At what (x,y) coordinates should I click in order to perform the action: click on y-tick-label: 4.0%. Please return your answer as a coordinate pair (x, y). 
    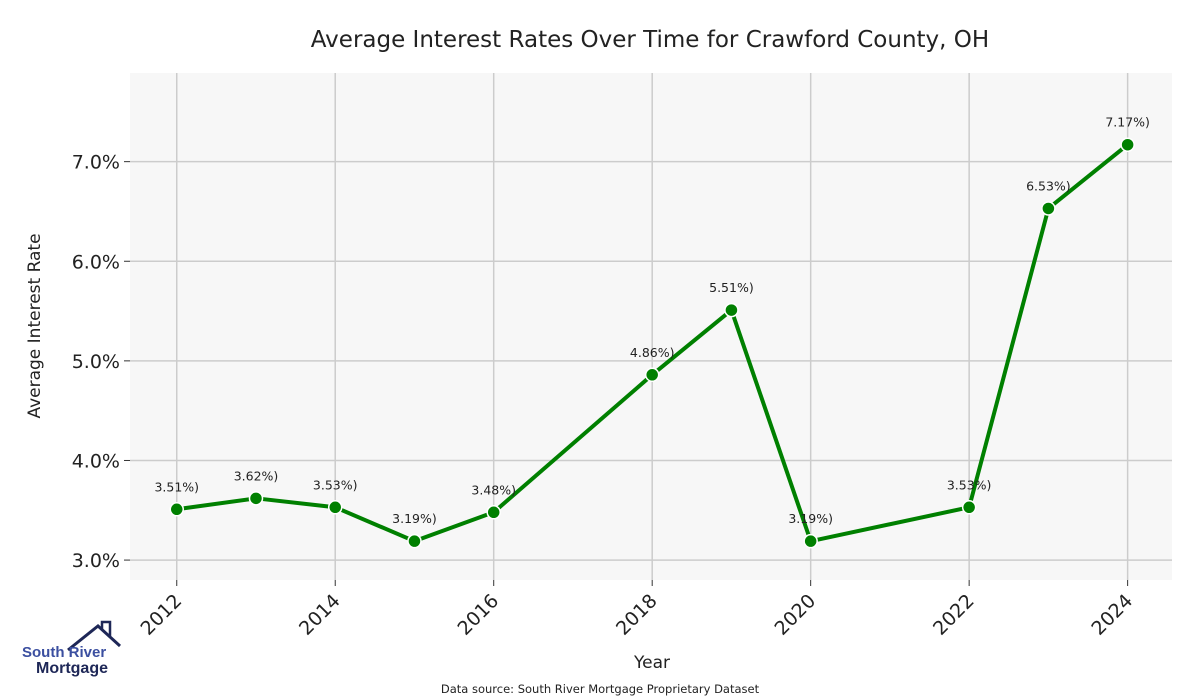
    Looking at the image, I should click on (96, 461).